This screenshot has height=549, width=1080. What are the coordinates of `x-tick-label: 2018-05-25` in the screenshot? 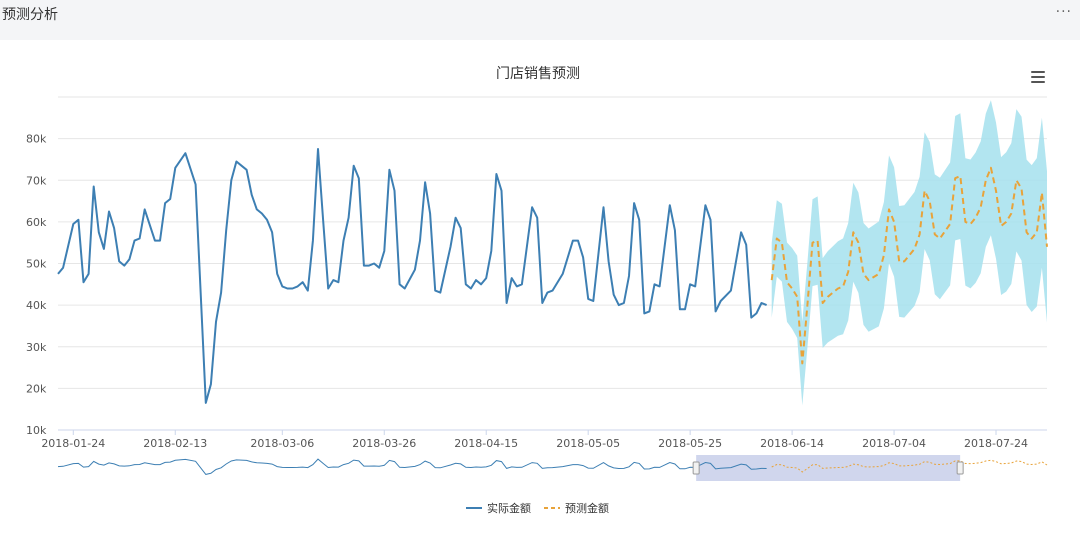 It's located at (690, 443).